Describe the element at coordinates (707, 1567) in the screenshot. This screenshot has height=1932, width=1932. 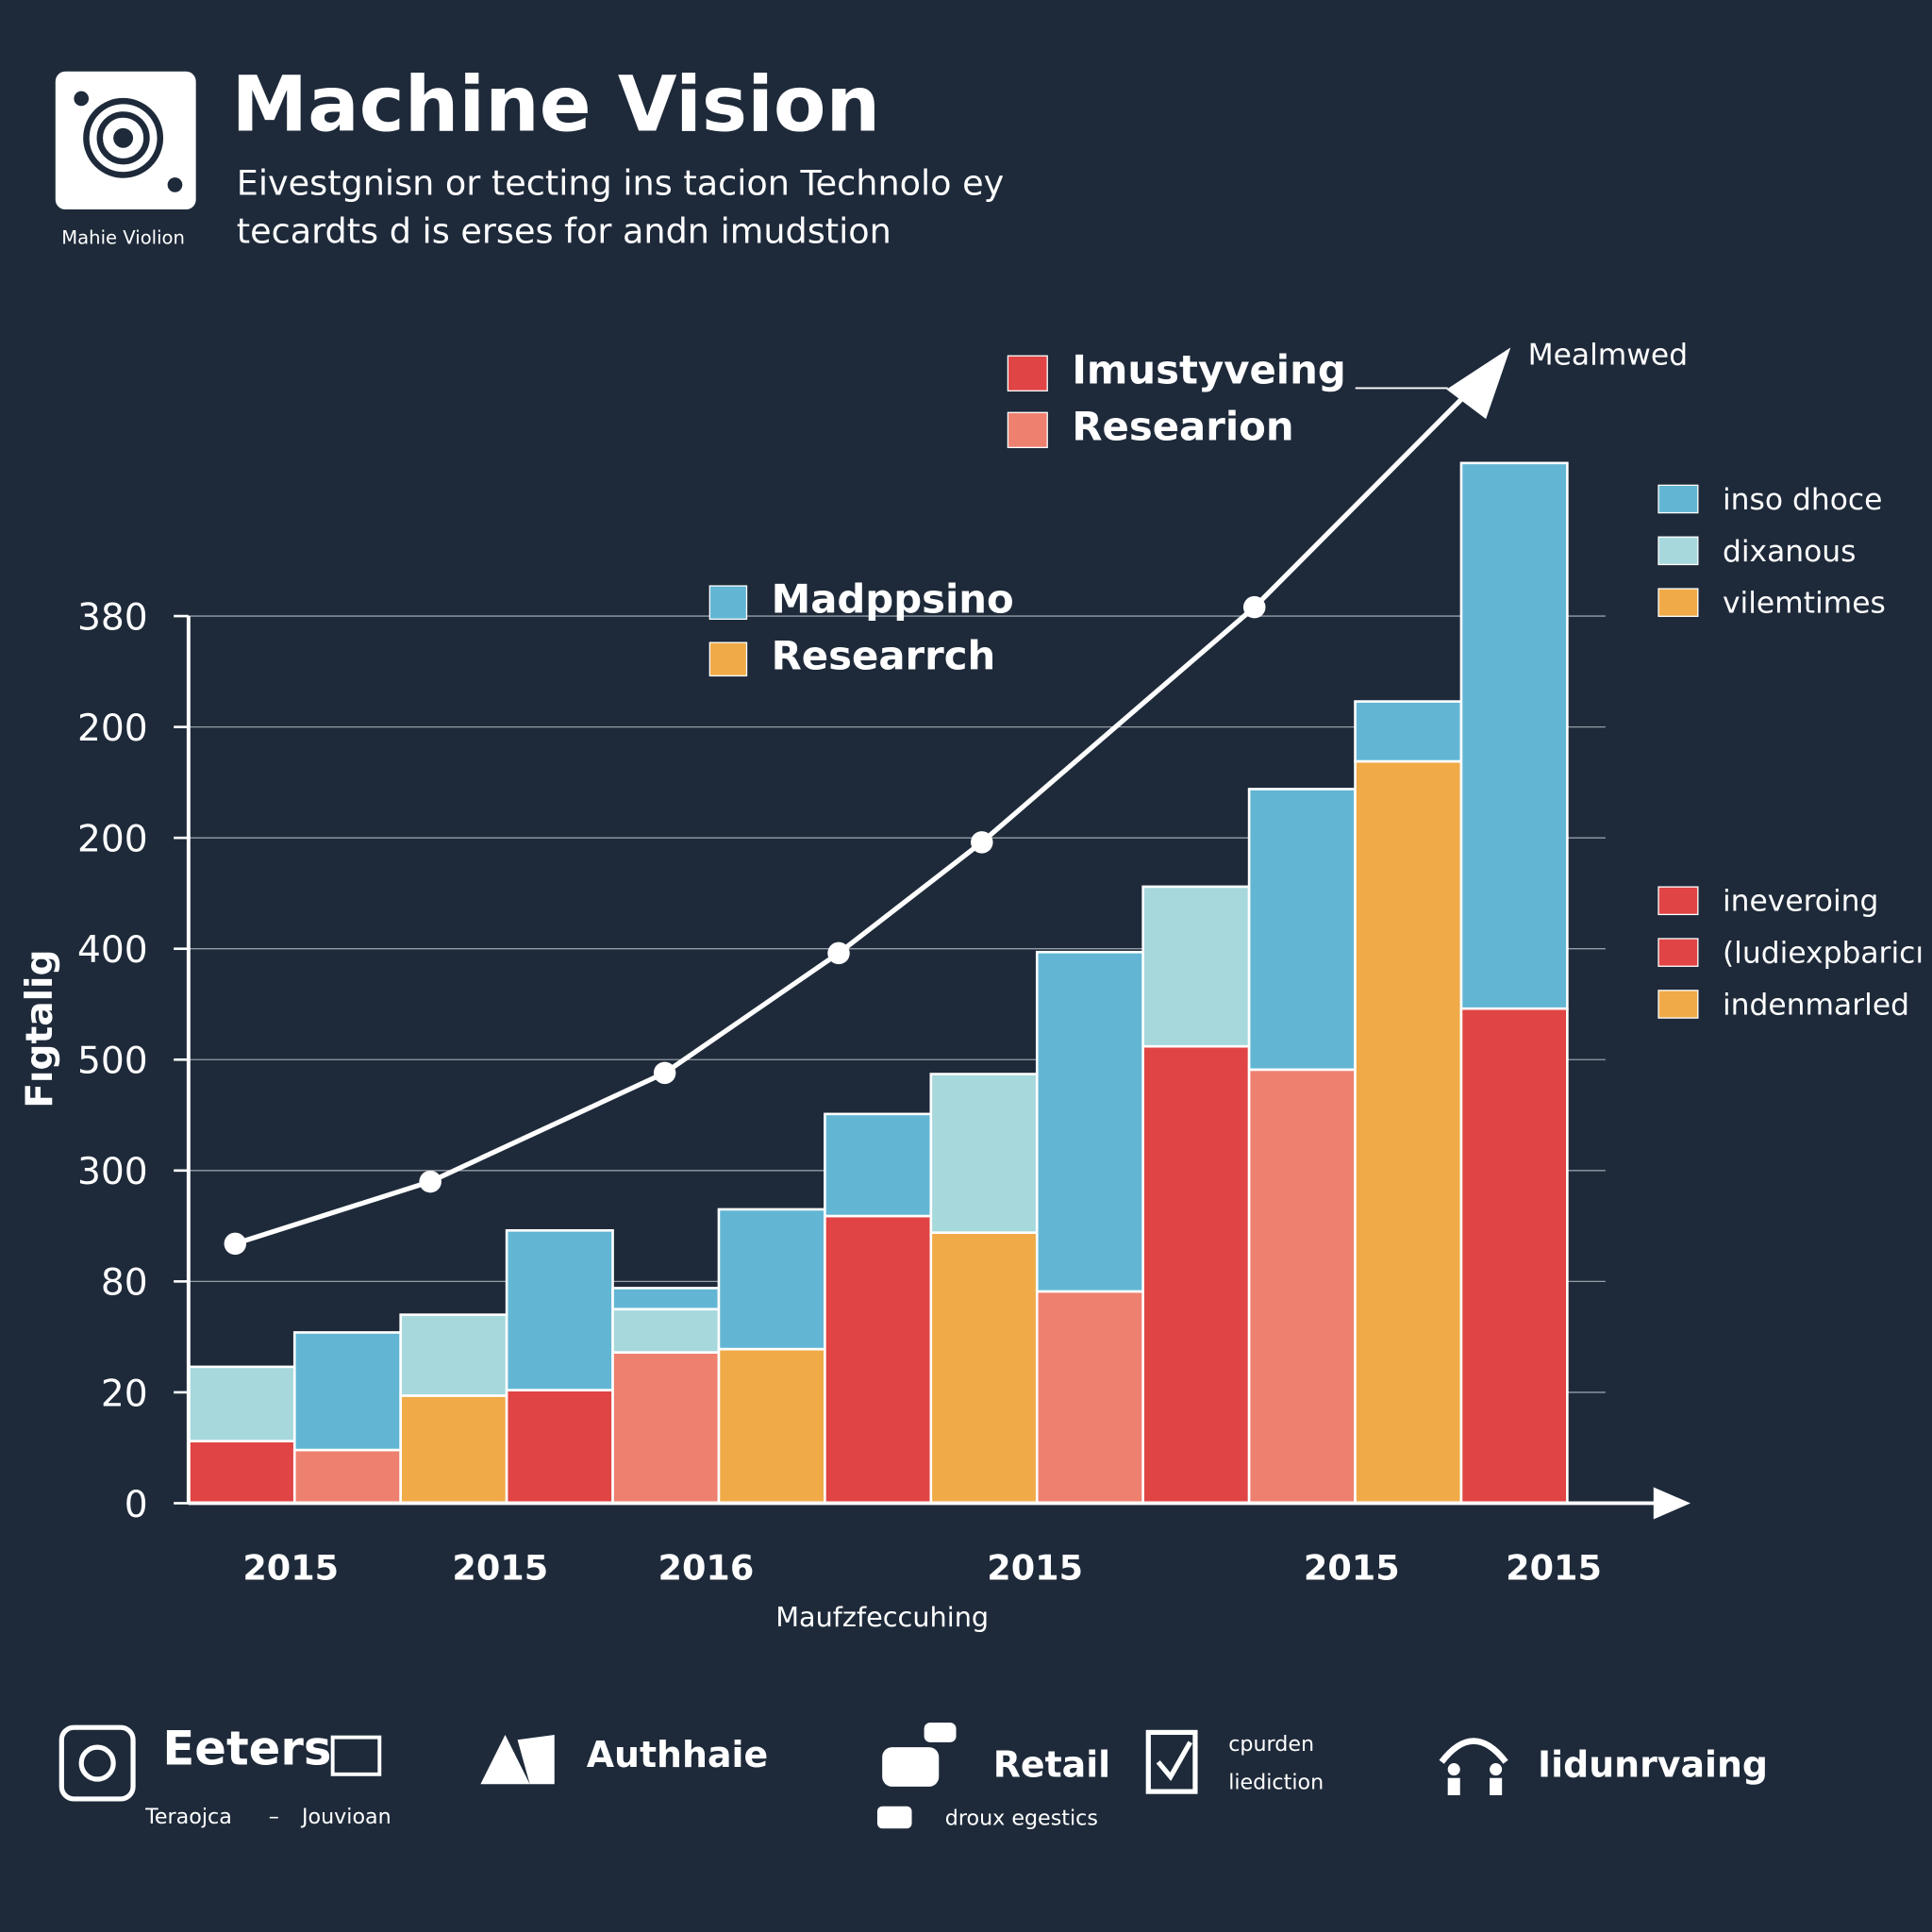
I see `x-tick-label: 2016` at that location.